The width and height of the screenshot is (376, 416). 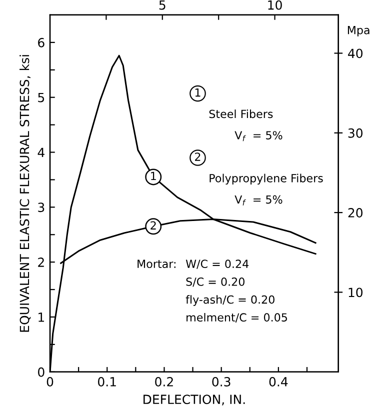 What do you see at coordinates (41, 43) in the screenshot?
I see `y-tick-label: 6` at bounding box center [41, 43].